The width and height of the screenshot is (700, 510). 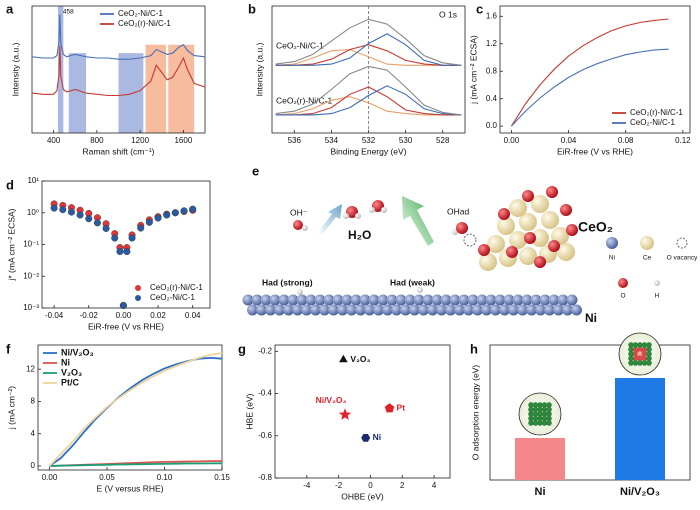 I want to click on y-axis-label: Intensity (a.u.), so click(x=15, y=69).